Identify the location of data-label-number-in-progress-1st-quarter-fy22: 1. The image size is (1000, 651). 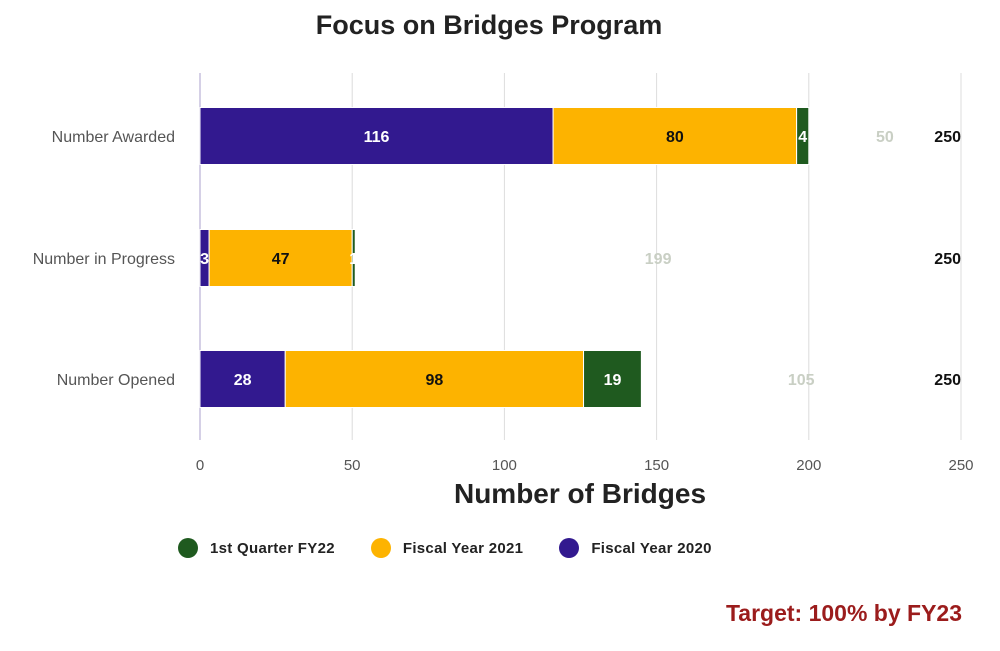
(353, 259).